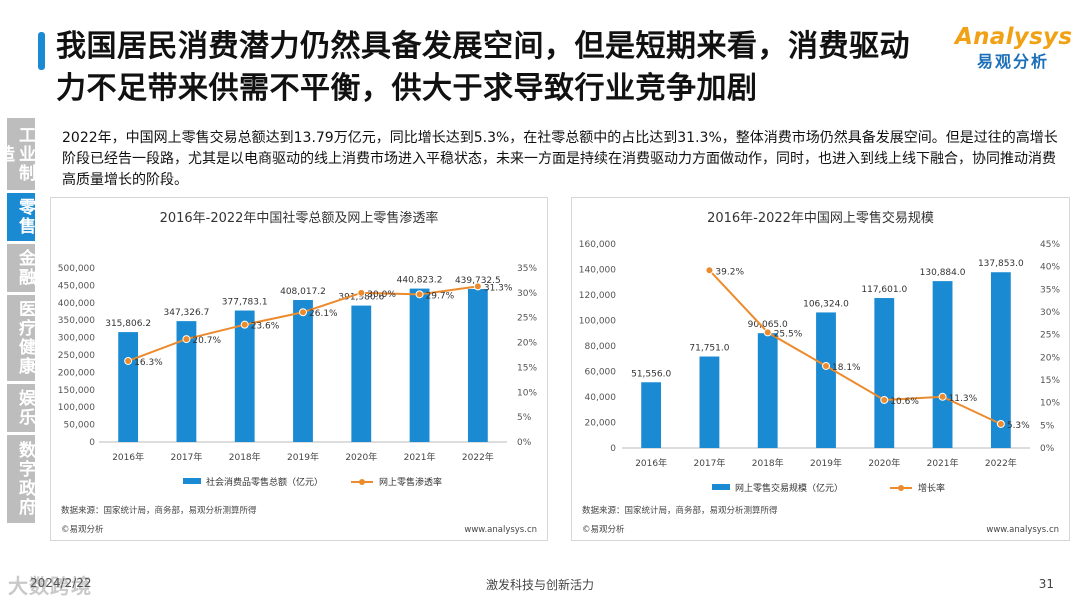  Describe the element at coordinates (601, 347) in the screenshot. I see `y-tick-label-left: 80,000` at that location.